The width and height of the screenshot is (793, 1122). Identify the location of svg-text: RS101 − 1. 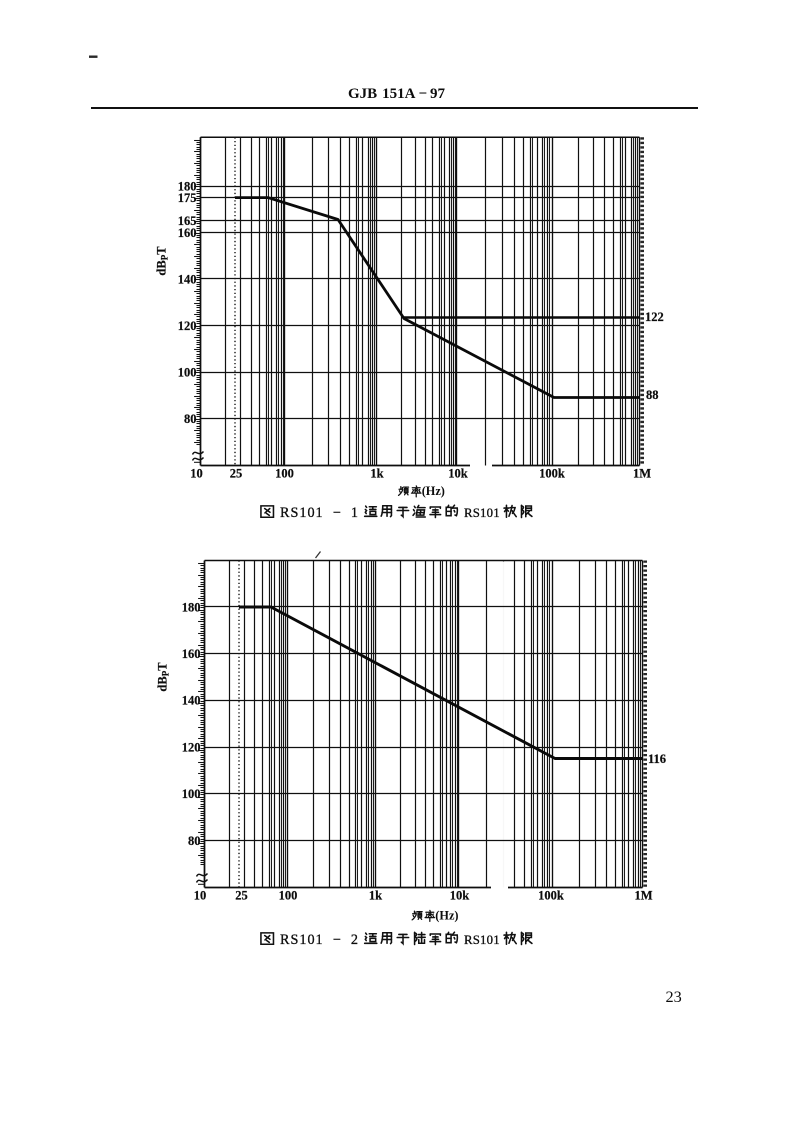
(319, 513).